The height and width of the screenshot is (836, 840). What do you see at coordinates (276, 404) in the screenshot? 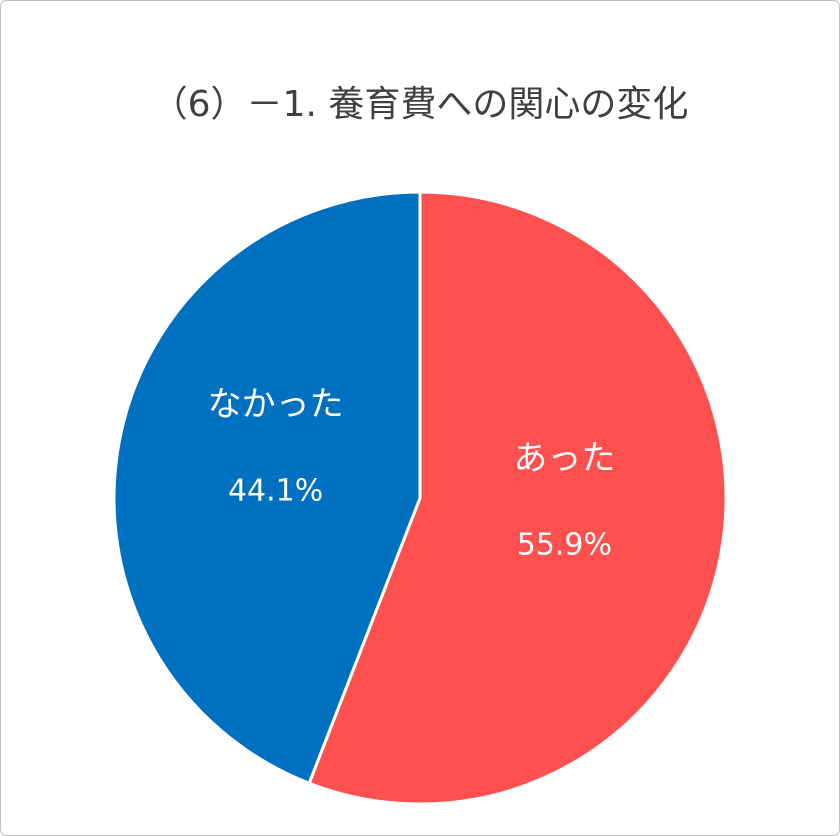
I see `slice-category-label: なかった` at bounding box center [276, 404].